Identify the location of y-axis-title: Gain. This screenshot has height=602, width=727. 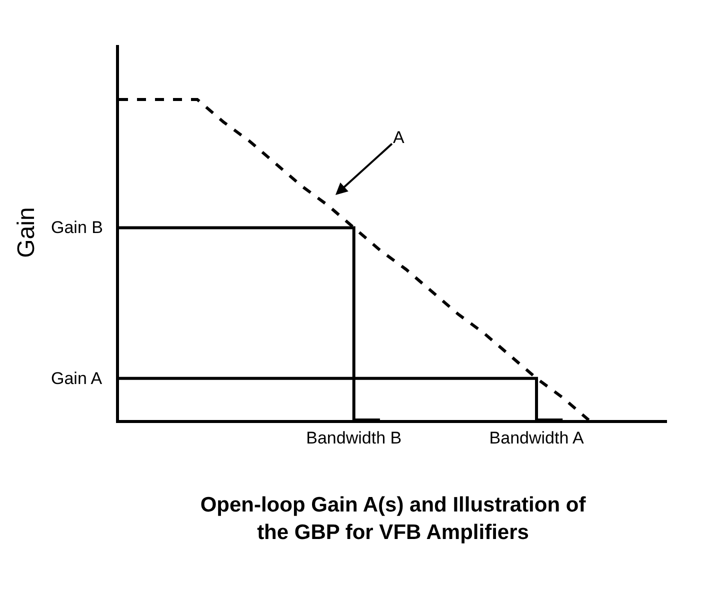
(26, 232).